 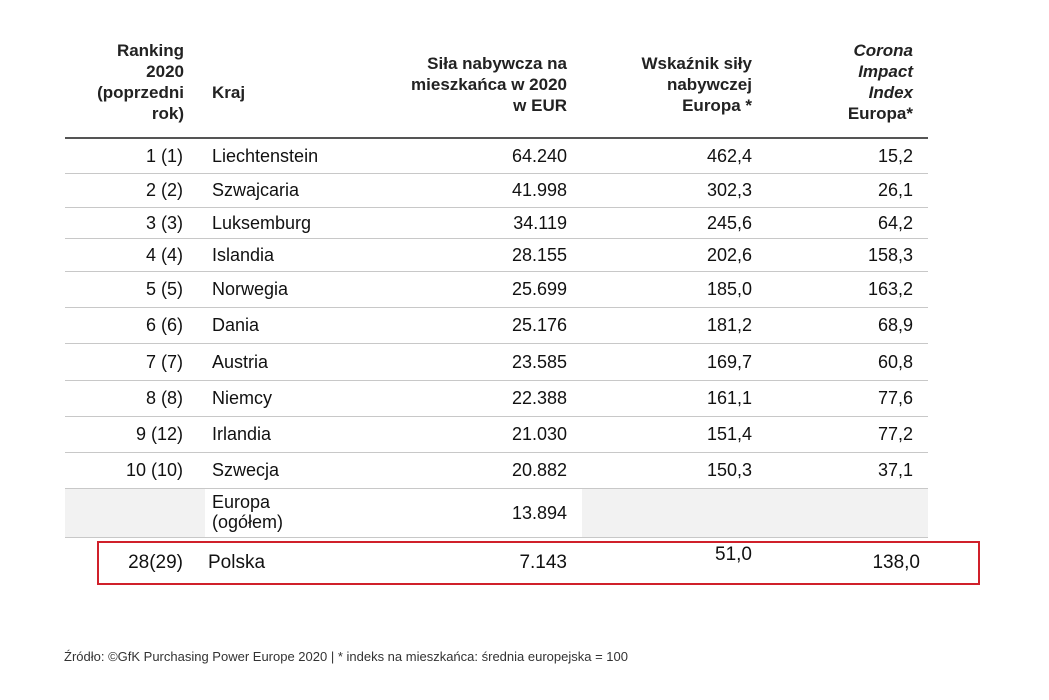 I want to click on cell: 5 (5), so click(x=164, y=289).